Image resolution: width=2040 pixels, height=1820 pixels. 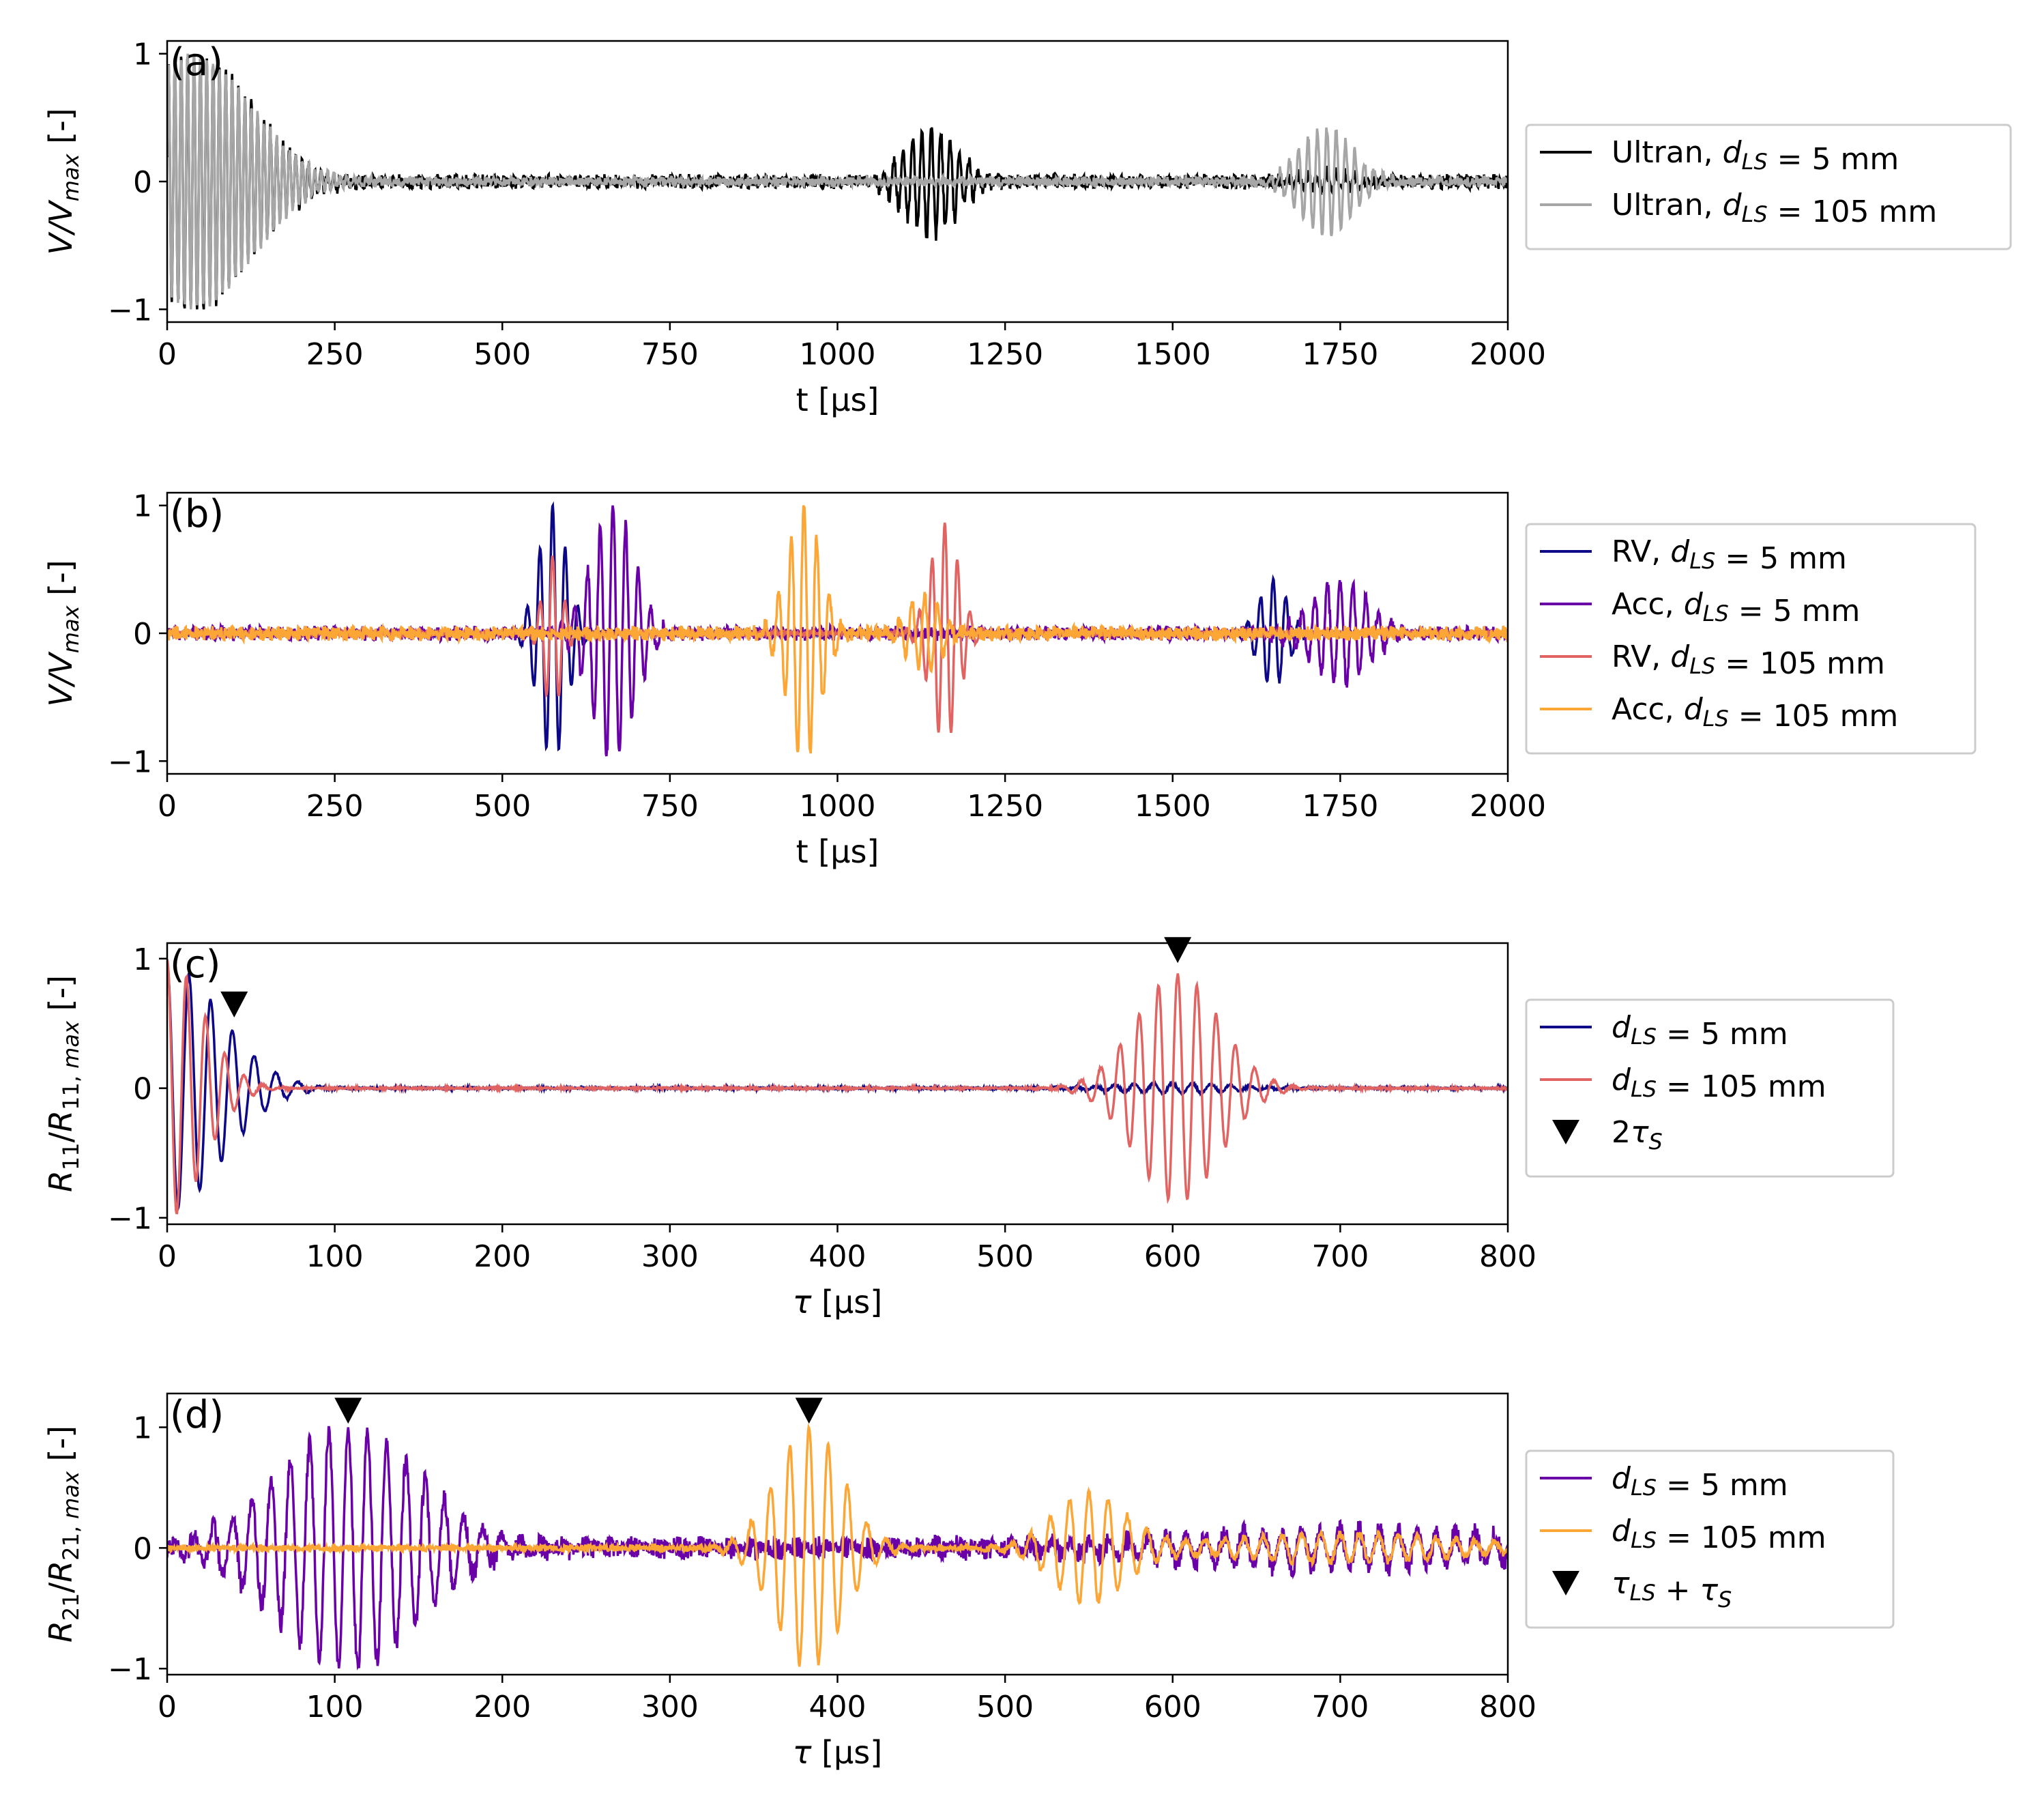 I want to click on legend-label: 2τS, so click(x=1637, y=1135).